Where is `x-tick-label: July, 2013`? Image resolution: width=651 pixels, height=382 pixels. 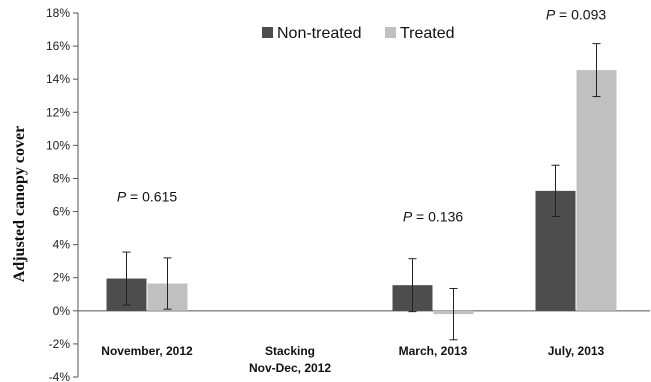
x-tick-label: July, 2013 is located at coordinates (576, 351).